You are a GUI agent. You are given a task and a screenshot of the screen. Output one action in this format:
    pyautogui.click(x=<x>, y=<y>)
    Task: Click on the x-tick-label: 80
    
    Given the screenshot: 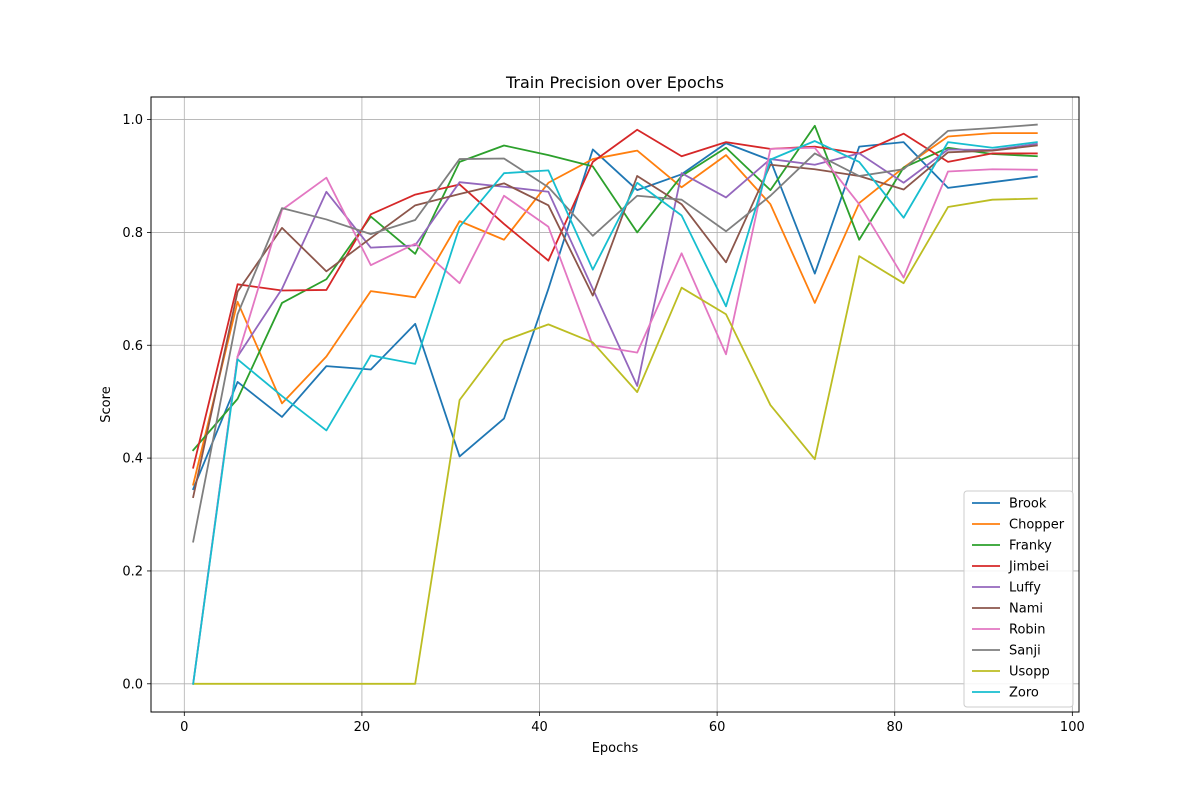 What is the action you would take?
    pyautogui.click(x=894, y=727)
    